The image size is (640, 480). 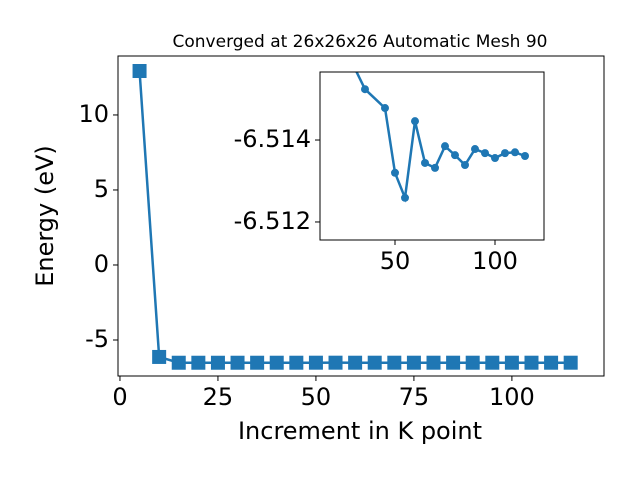 I want to click on y-tick-label: -5, so click(x=97, y=339).